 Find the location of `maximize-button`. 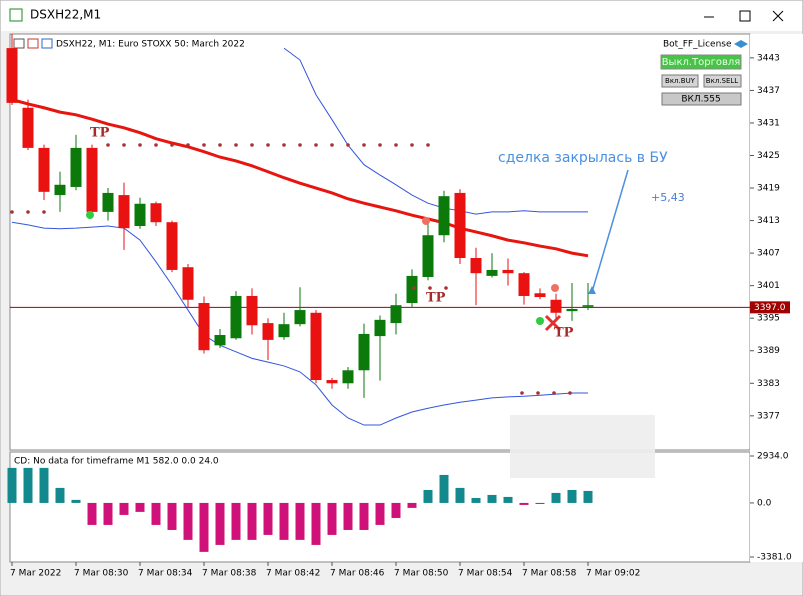

maximize-button is located at coordinates (745, 16).